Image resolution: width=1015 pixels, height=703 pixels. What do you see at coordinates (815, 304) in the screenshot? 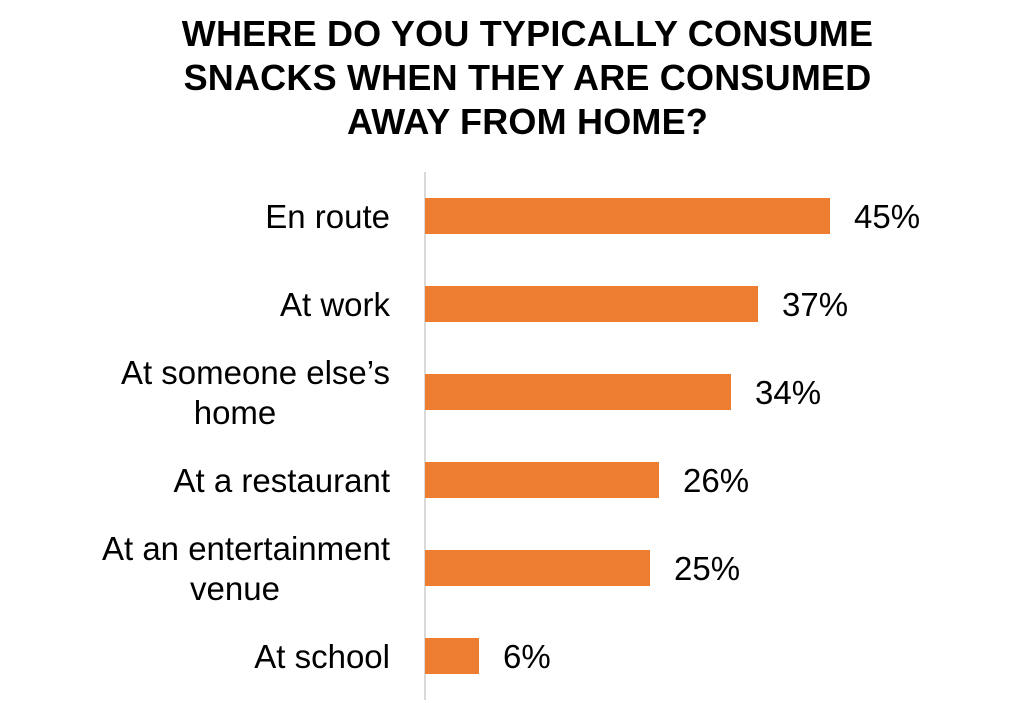
I see `data-label: 37%` at bounding box center [815, 304].